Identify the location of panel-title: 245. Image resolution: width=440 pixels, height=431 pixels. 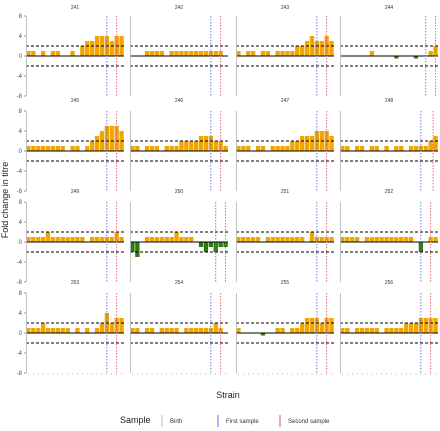
(75, 101).